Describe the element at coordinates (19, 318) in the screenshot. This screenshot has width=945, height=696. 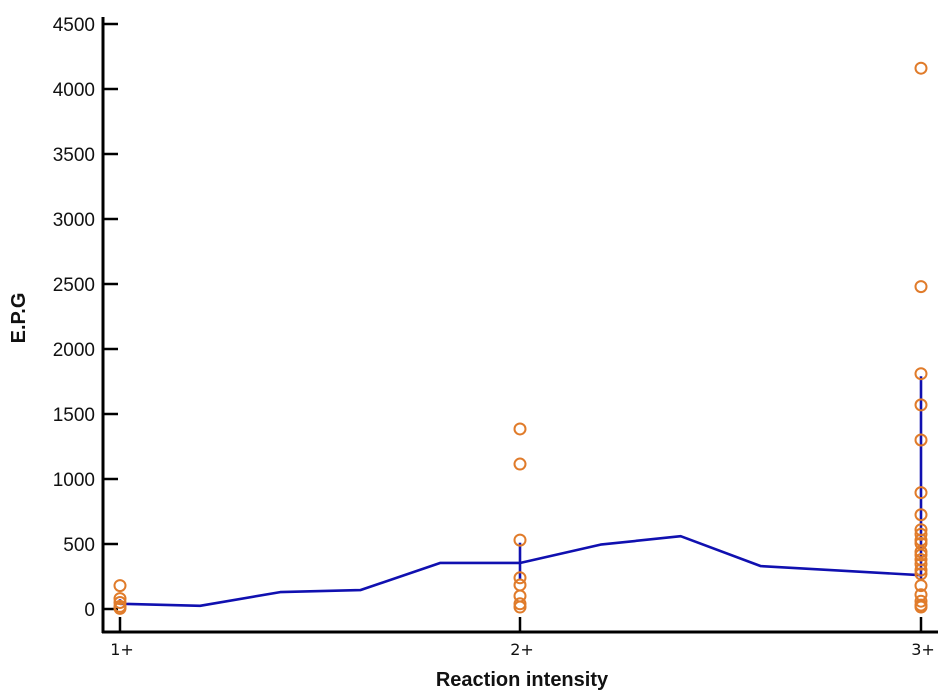
I see `y-axis-title: E.P.G` at that location.